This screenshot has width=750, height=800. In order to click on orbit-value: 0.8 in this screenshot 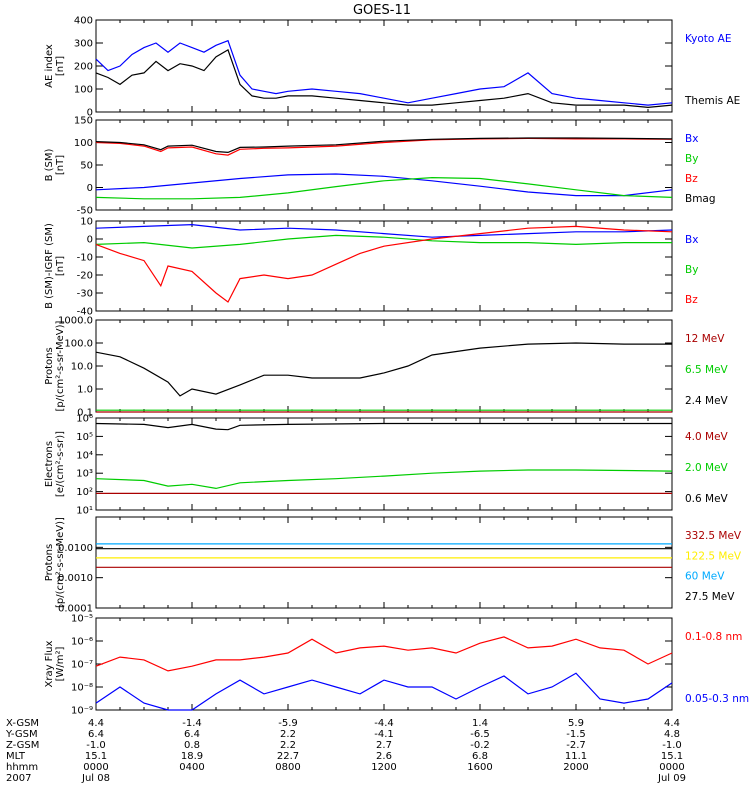, I will do `click(192, 745)`.